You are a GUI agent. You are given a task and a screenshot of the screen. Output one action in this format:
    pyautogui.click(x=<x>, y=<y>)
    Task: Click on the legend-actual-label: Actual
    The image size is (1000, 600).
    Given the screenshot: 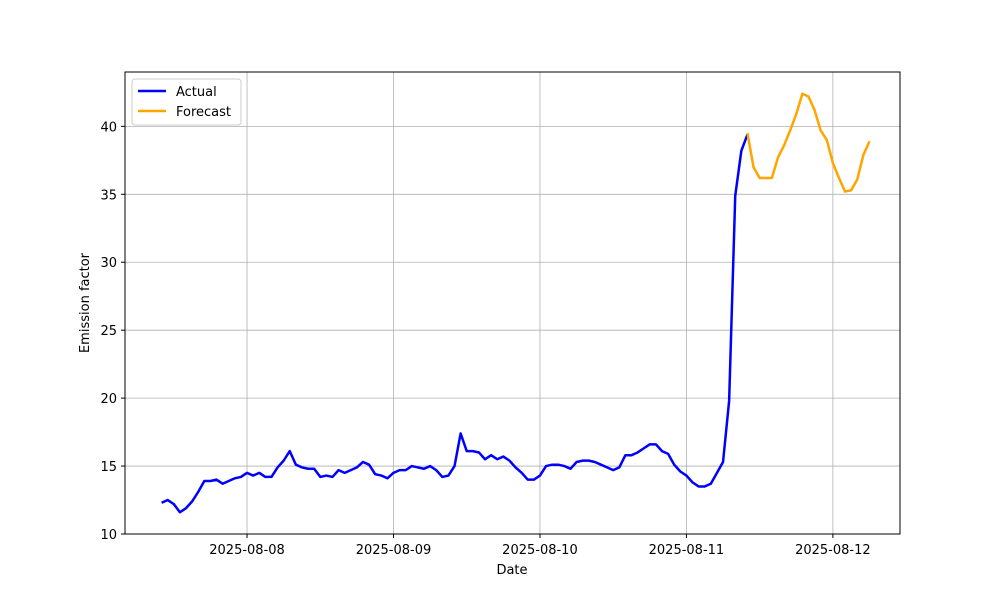 What is the action you would take?
    pyautogui.click(x=196, y=92)
    